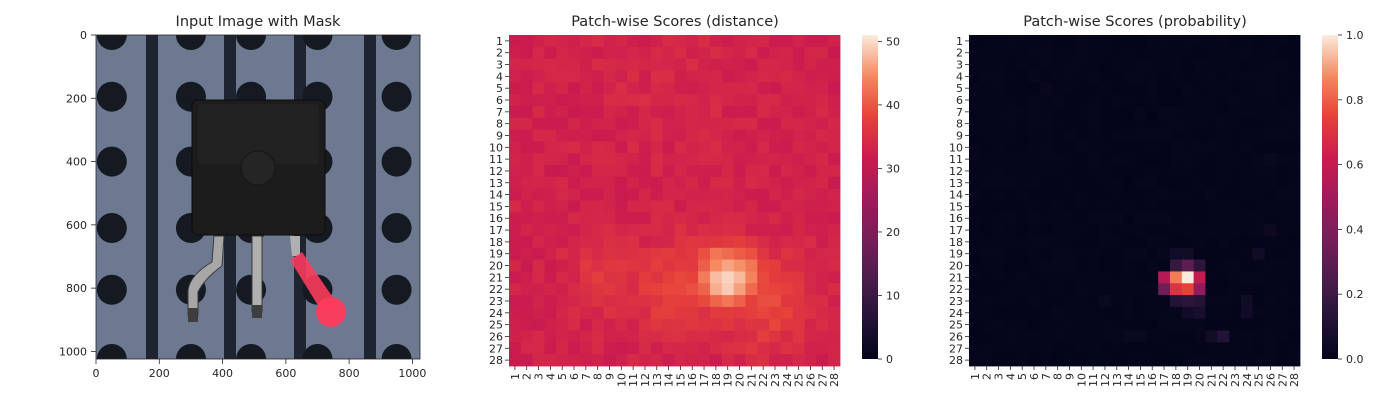  What do you see at coordinates (1355, 359) in the screenshot?
I see `colorbar-tick-label: 0.0` at bounding box center [1355, 359].